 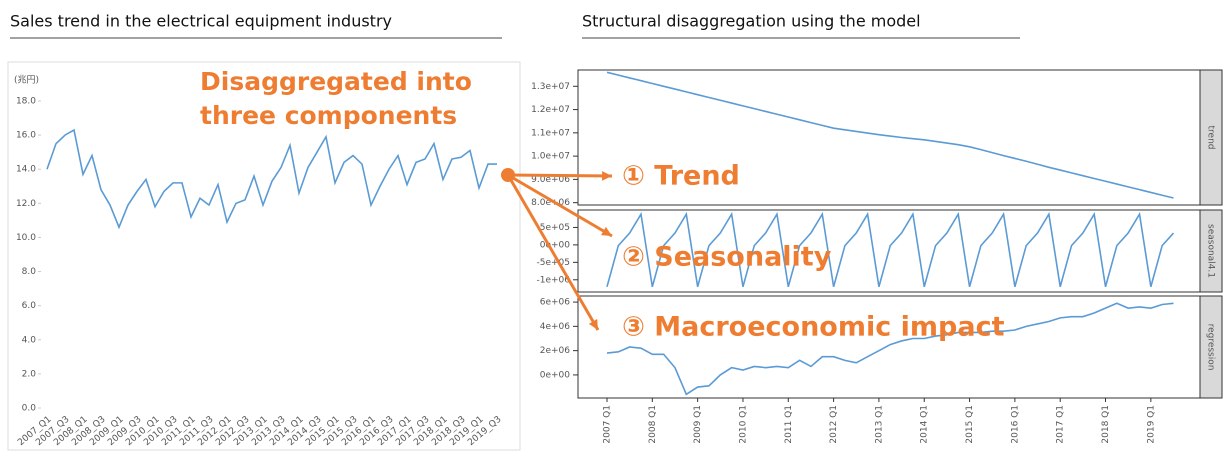 I want to click on y-tick-label: 2.0, so click(x=29, y=374).